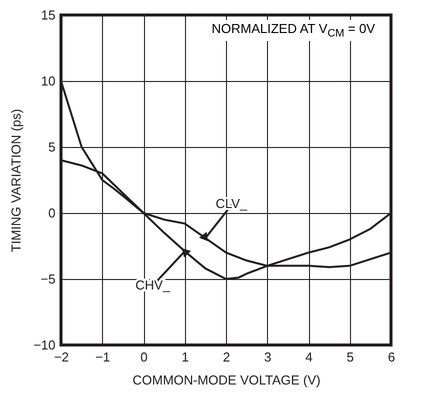  What do you see at coordinates (226, 380) in the screenshot?
I see `x-axis-title: COMMON-MODE VOLTAGE (V)` at bounding box center [226, 380].